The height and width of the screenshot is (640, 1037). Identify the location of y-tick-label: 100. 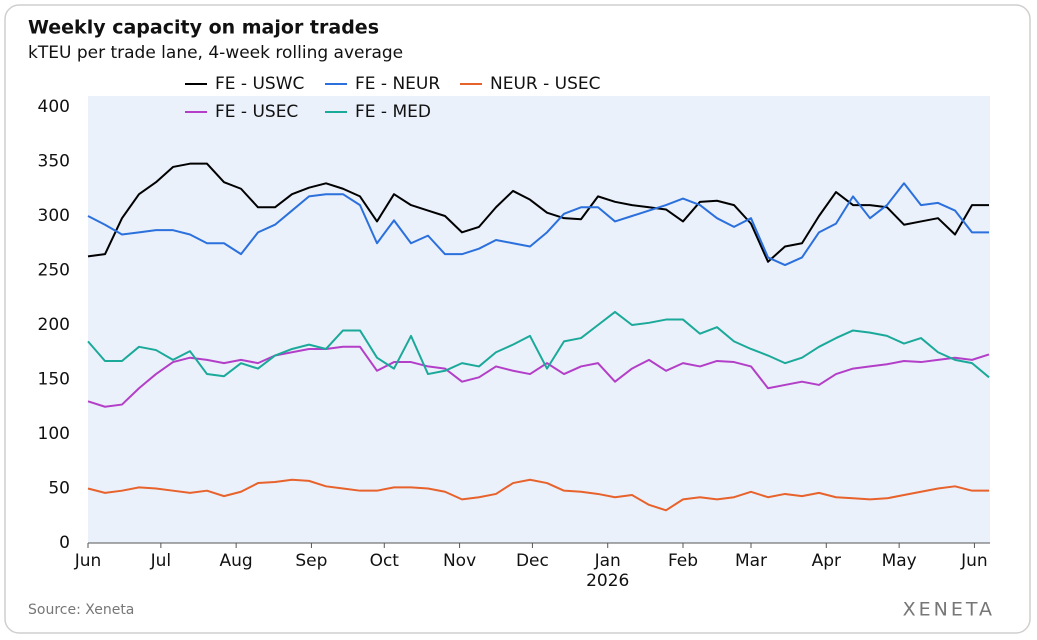
(54, 434).